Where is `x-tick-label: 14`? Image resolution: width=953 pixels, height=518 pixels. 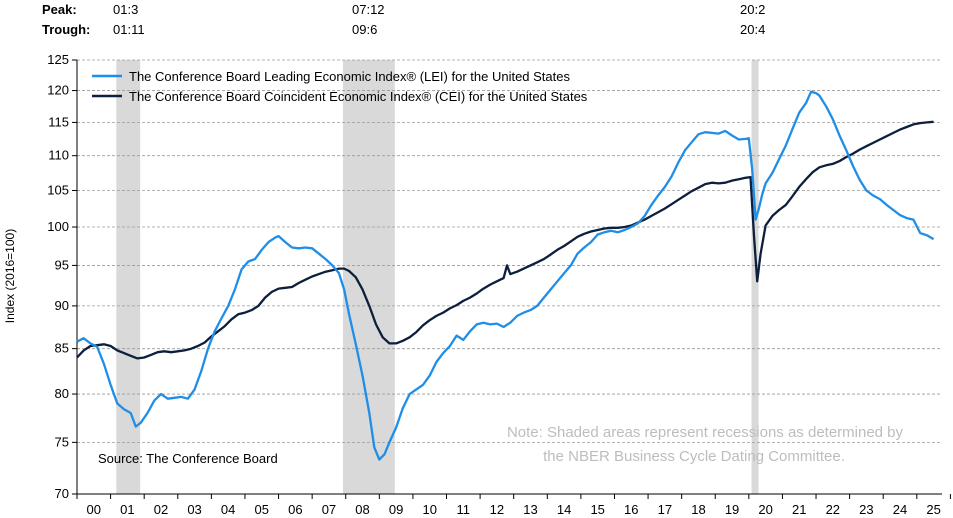
x-tick-label: 14 is located at coordinates (564, 509).